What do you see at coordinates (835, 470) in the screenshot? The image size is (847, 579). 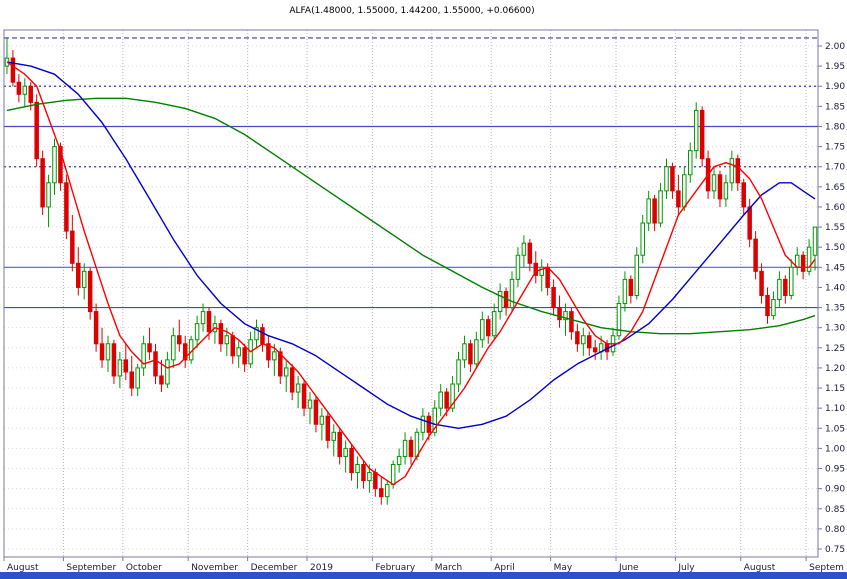 I see `y-tick-label: 0.95` at bounding box center [835, 470].